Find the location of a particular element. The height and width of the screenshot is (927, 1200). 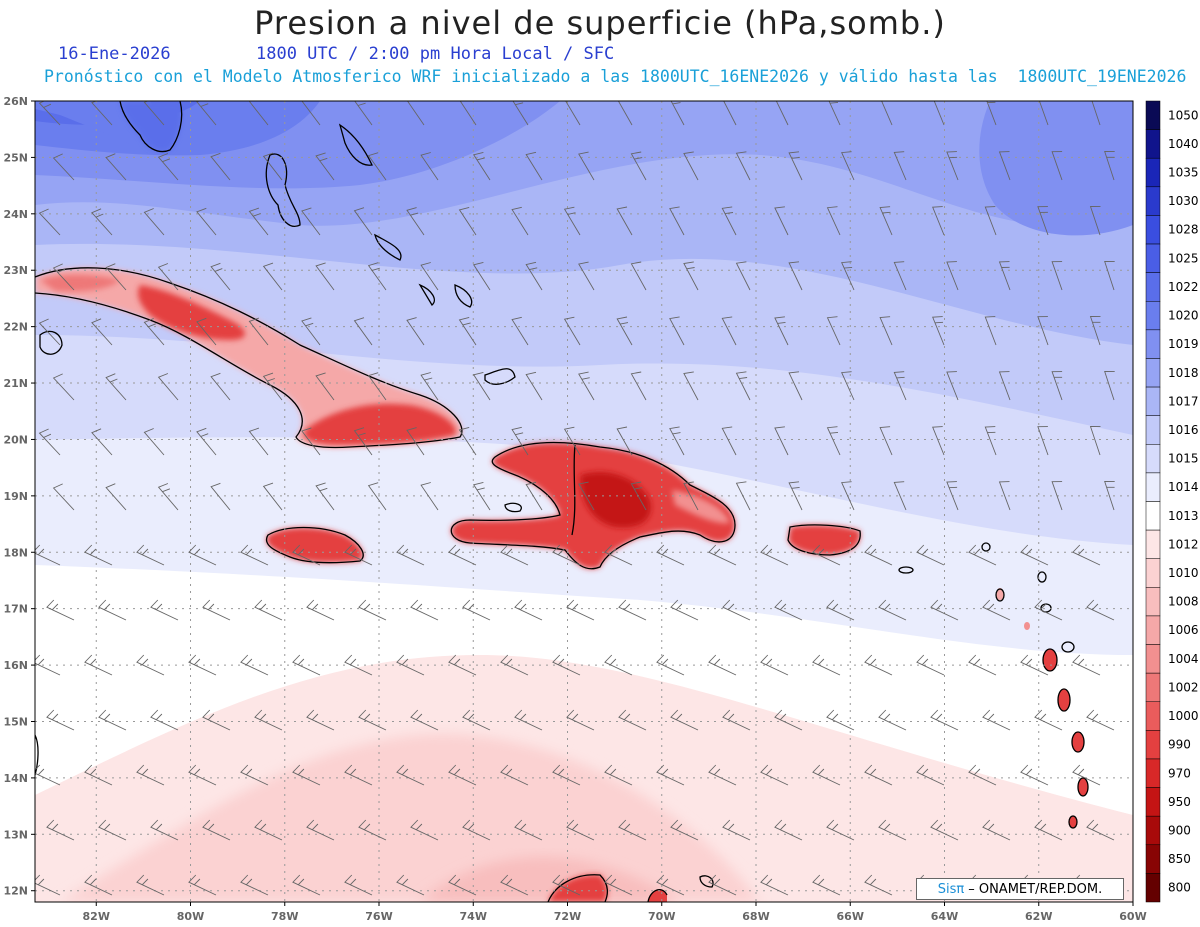

lon-tick-label: 76W is located at coordinates (378, 916).